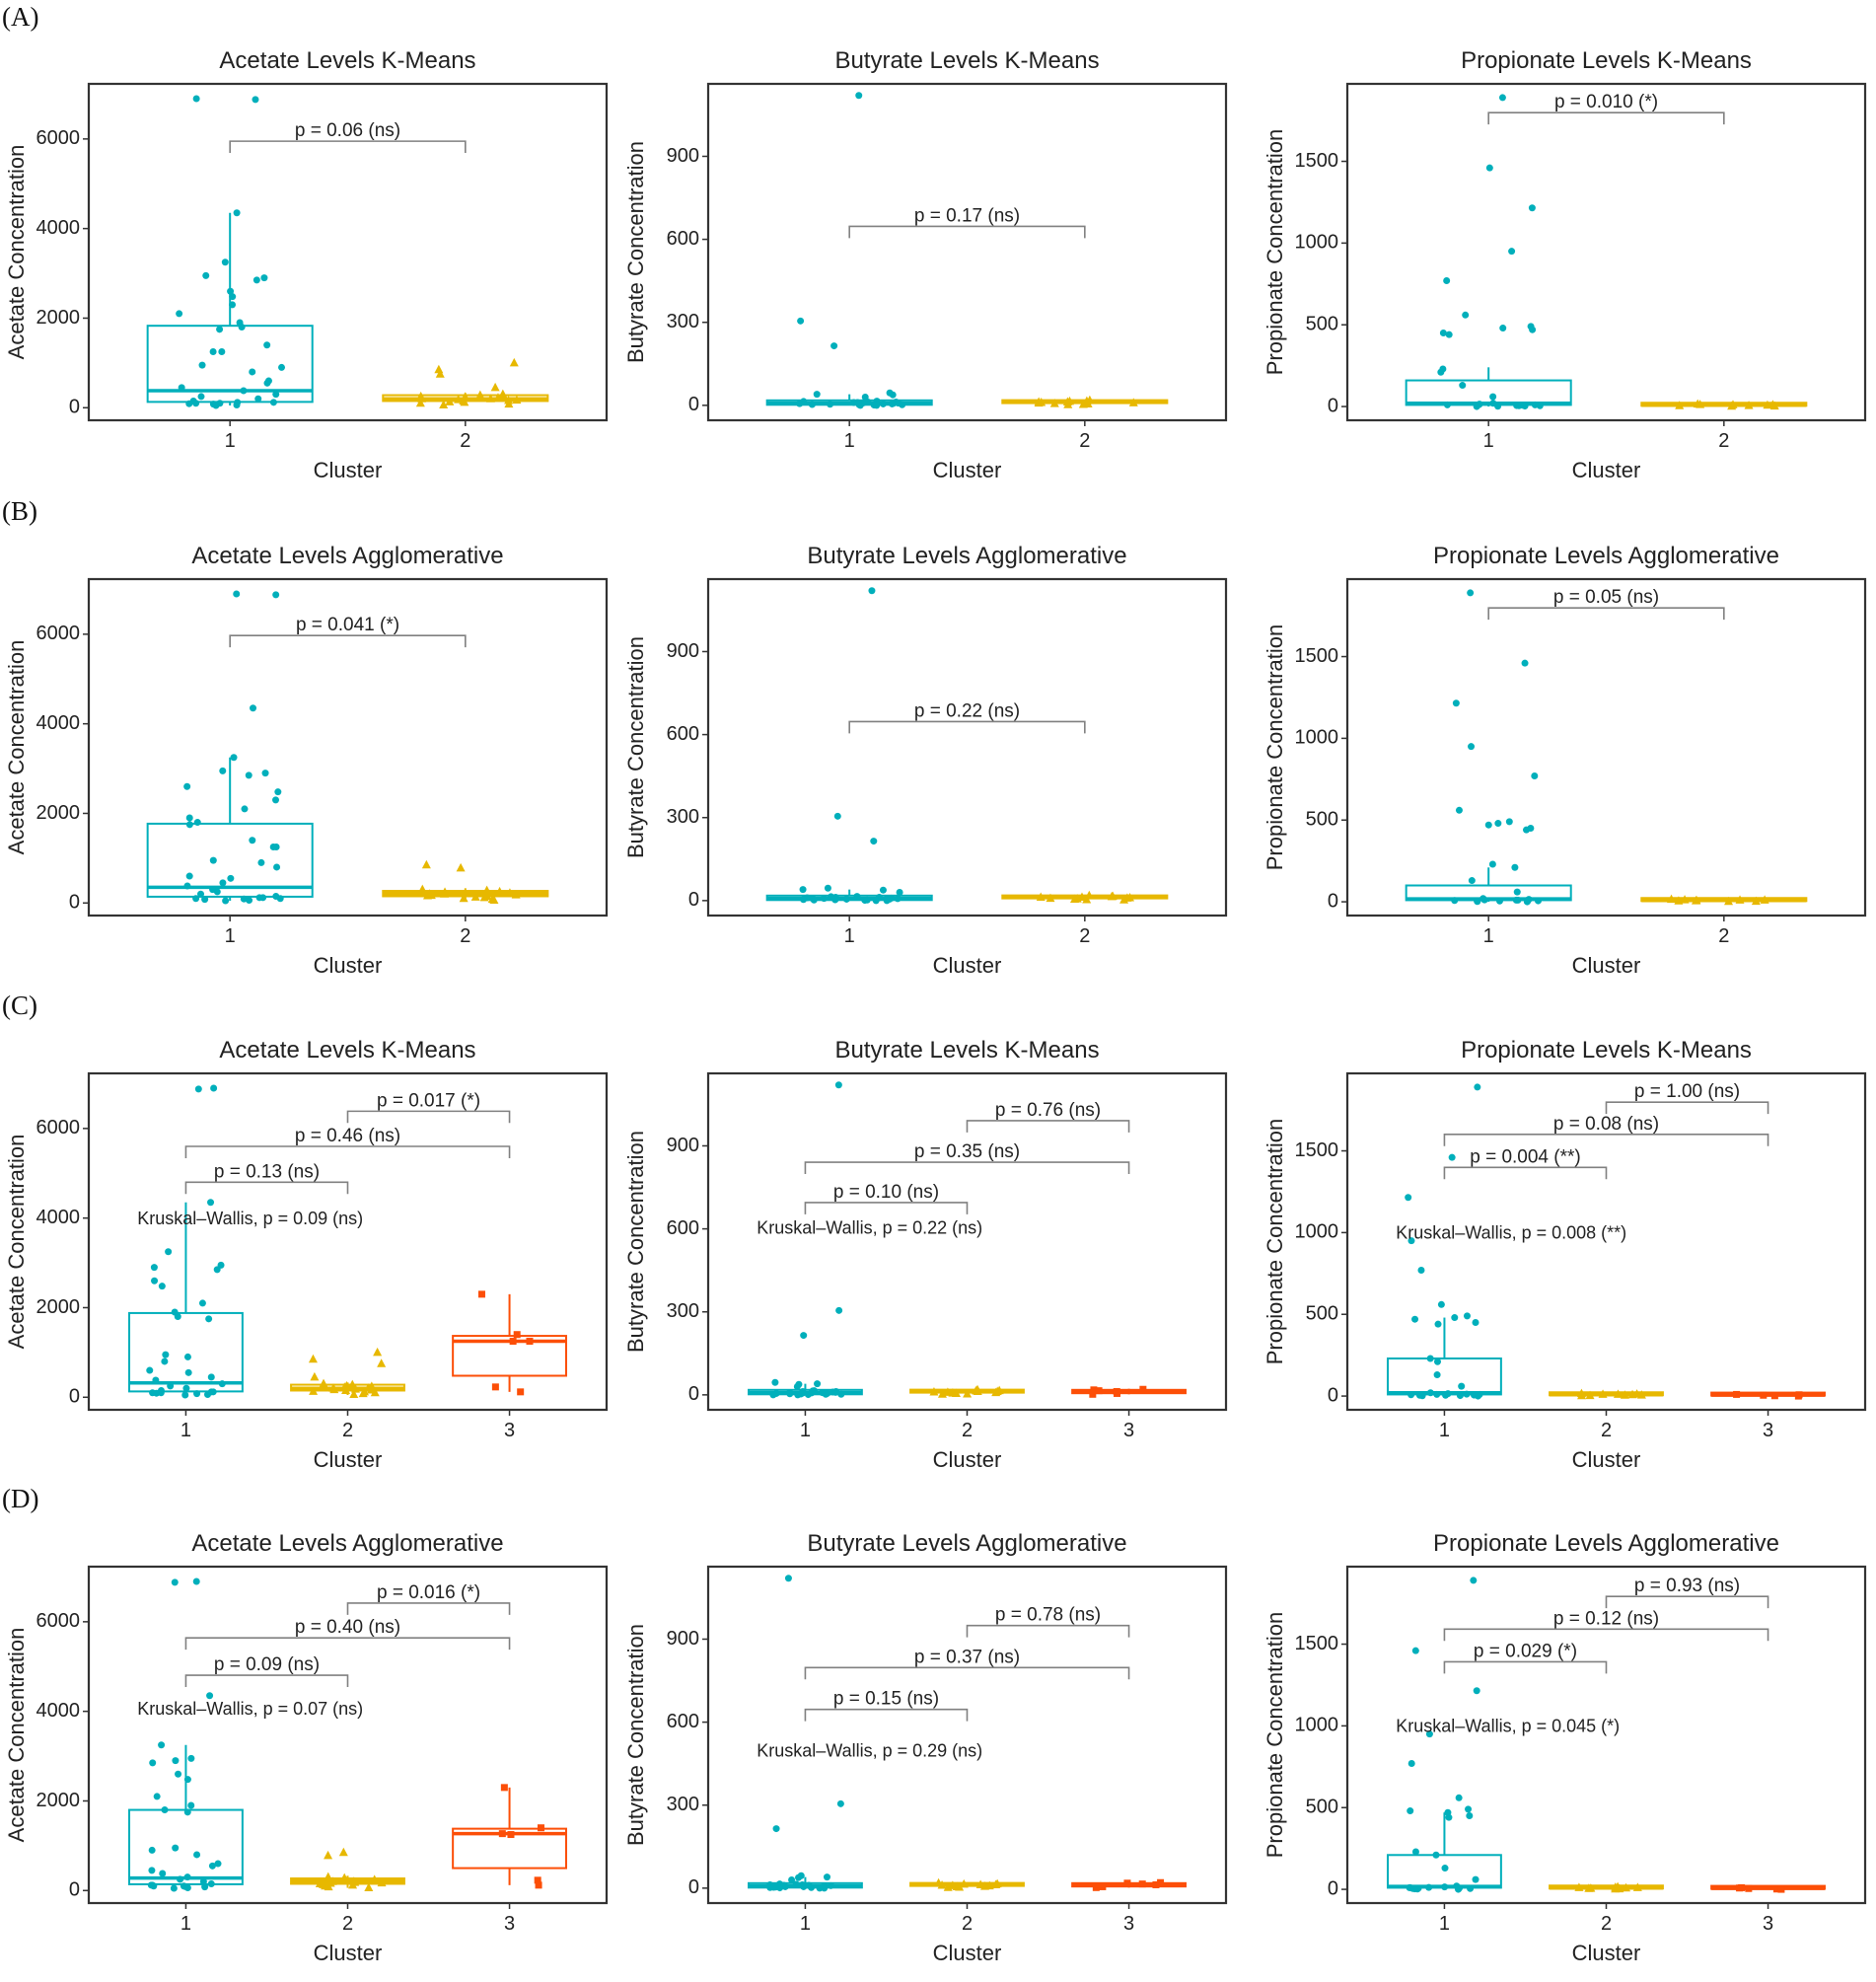 This screenshot has width=1876, height=1982. I want to click on box, so click(1444, 1376).